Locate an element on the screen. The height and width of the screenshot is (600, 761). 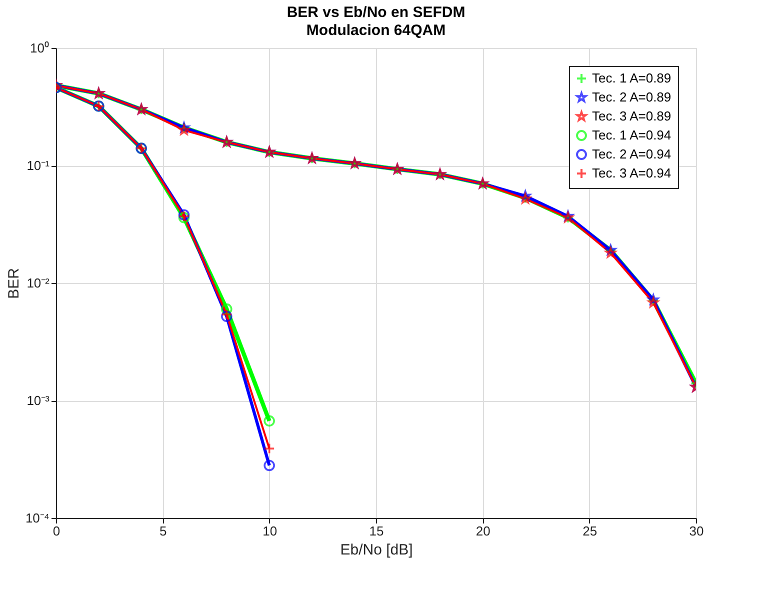
y-tick-label: 10⁻¹ is located at coordinates (38, 165).